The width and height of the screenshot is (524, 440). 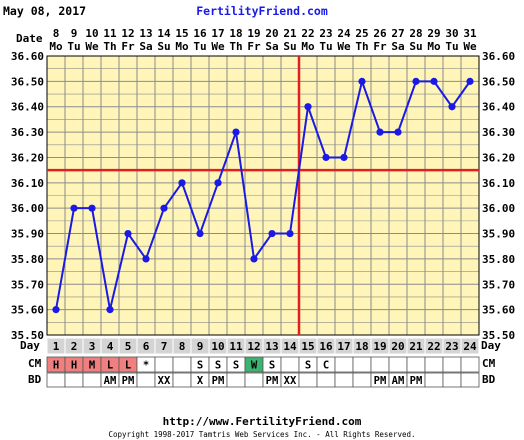 What do you see at coordinates (451, 346) in the screenshot?
I see `cycle-day-label: 23` at bounding box center [451, 346].